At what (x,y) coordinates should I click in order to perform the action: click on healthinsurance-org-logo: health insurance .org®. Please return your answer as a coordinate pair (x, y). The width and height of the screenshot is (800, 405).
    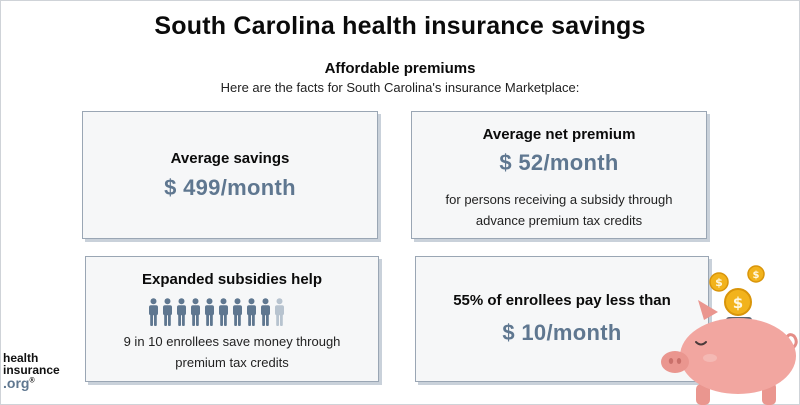
    Looking at the image, I should click on (31, 371).